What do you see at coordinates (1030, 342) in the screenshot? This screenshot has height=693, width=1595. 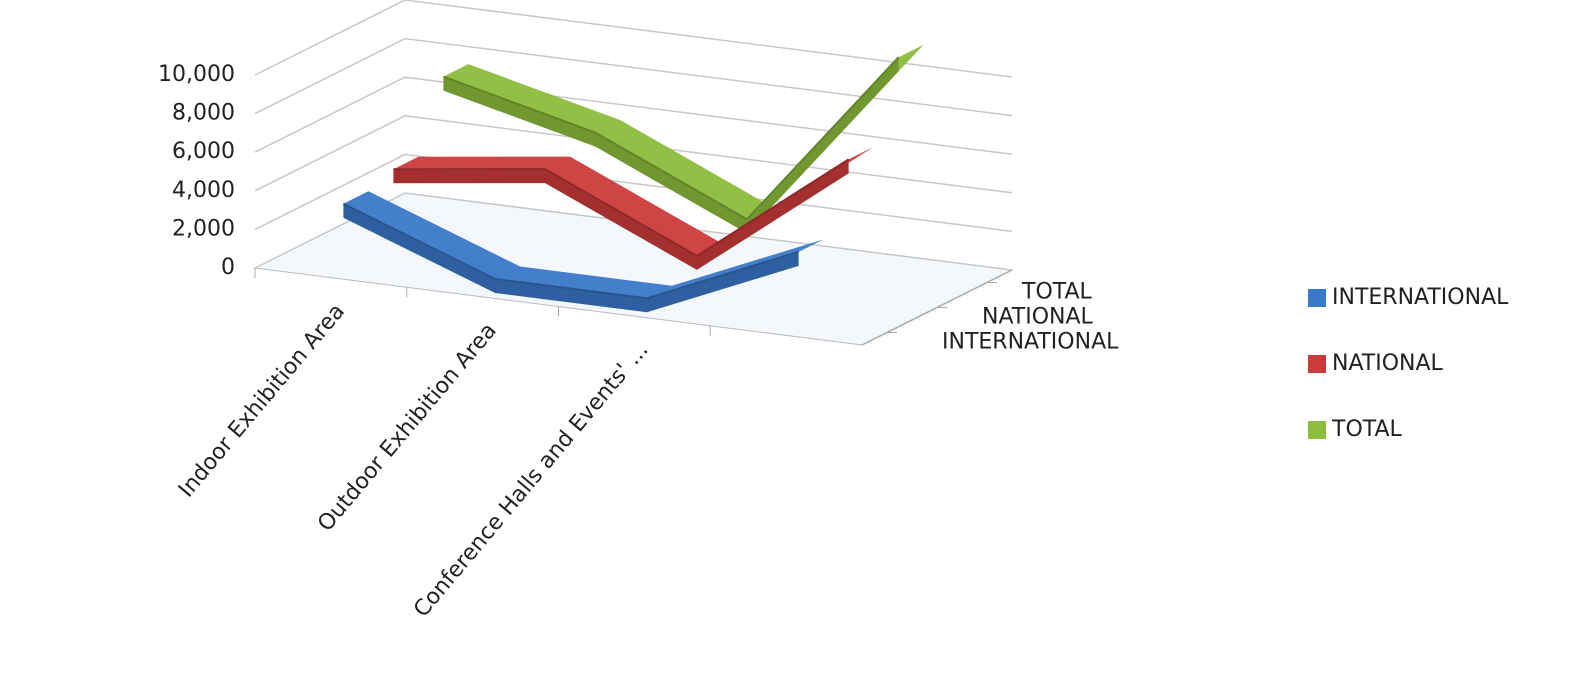 I see `depth-label: INTERNATIONAL` at bounding box center [1030, 342].